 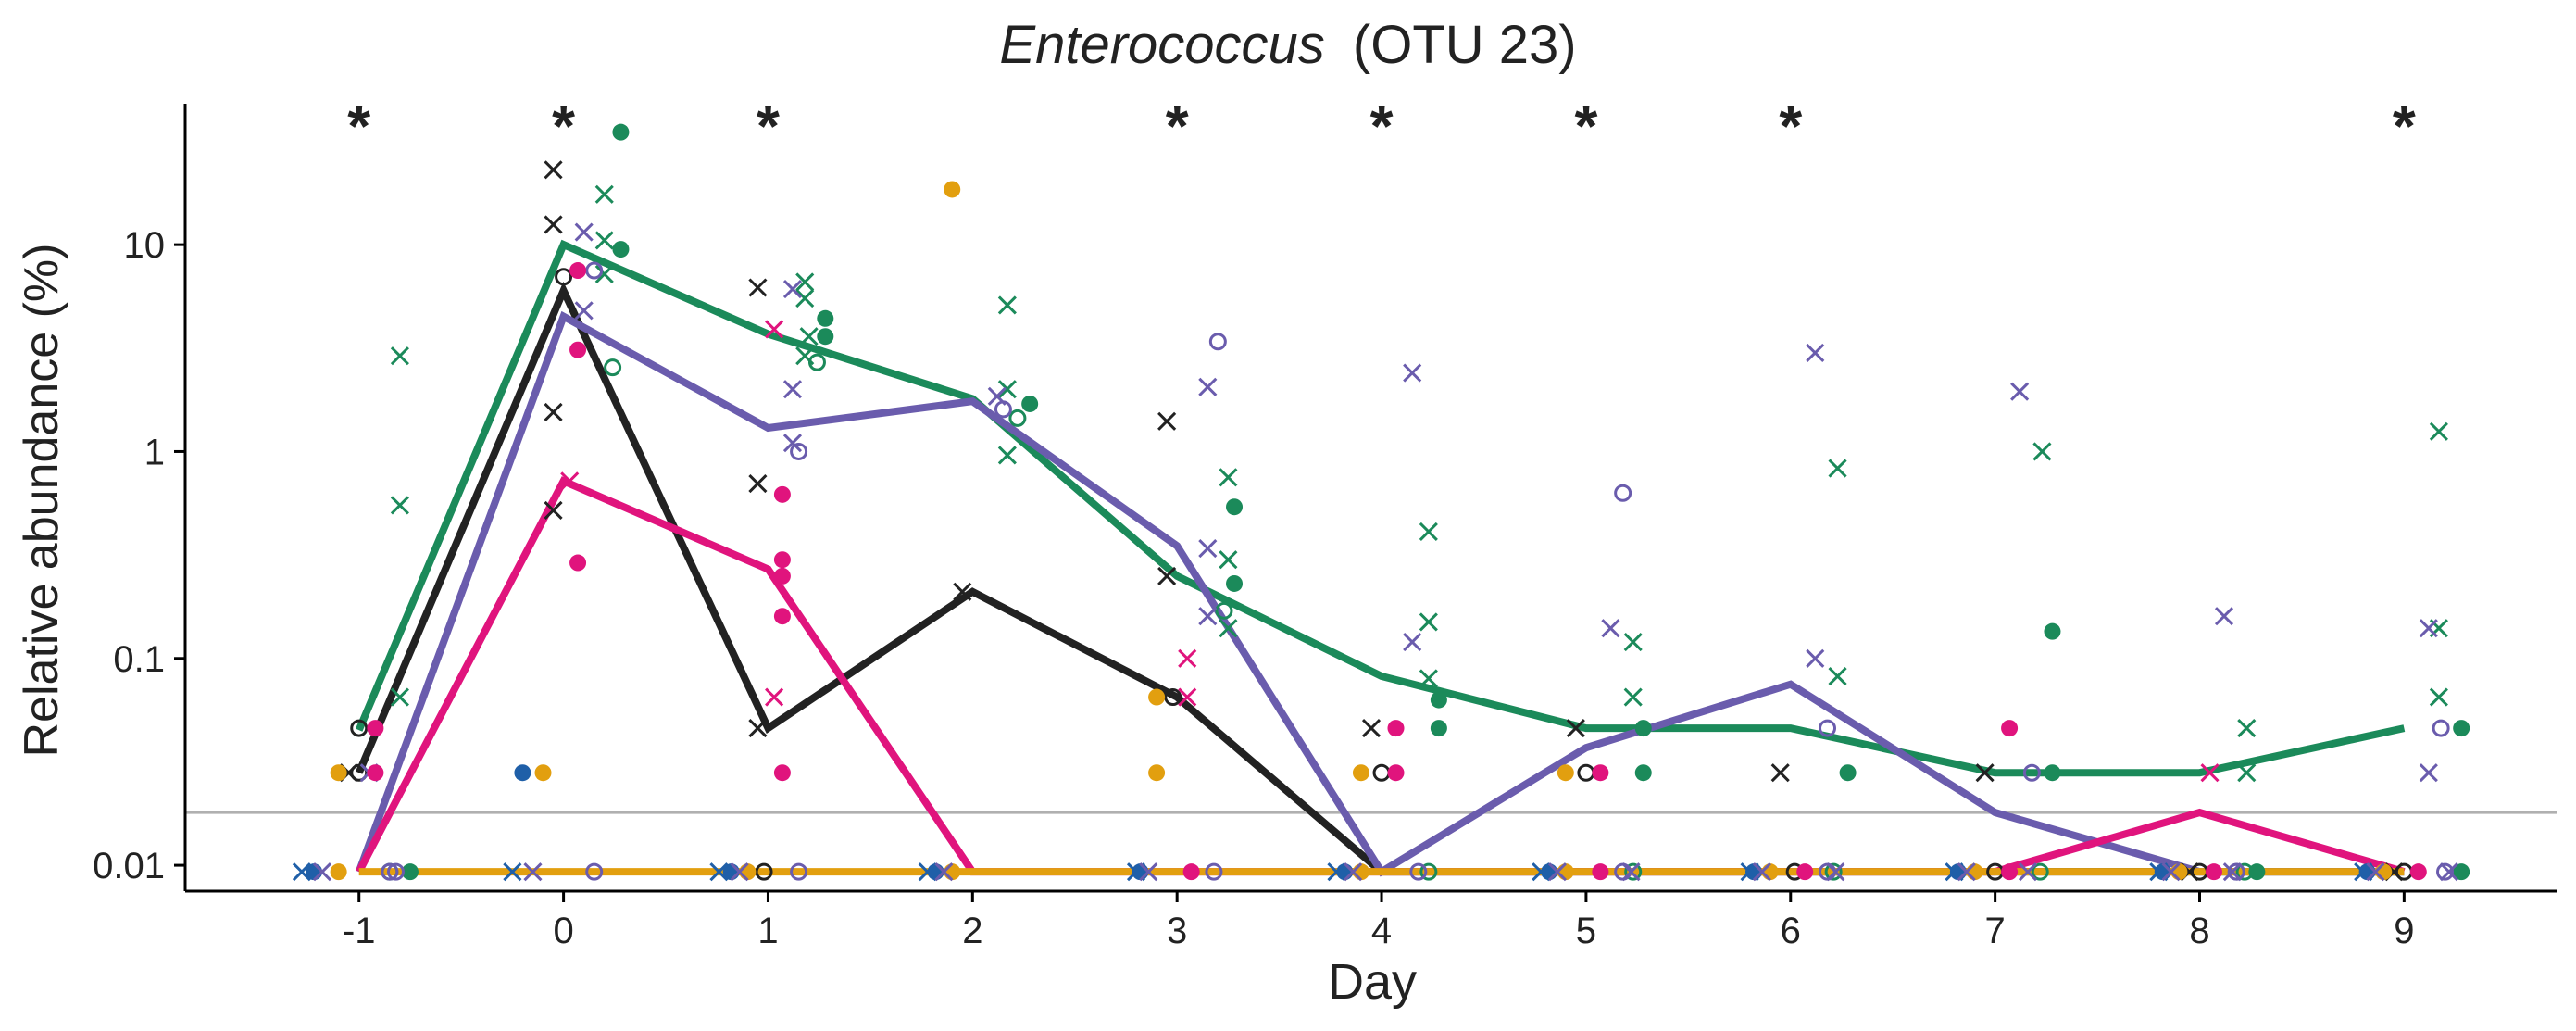 What do you see at coordinates (1177, 931) in the screenshot?
I see `x-tick-label: 3` at bounding box center [1177, 931].